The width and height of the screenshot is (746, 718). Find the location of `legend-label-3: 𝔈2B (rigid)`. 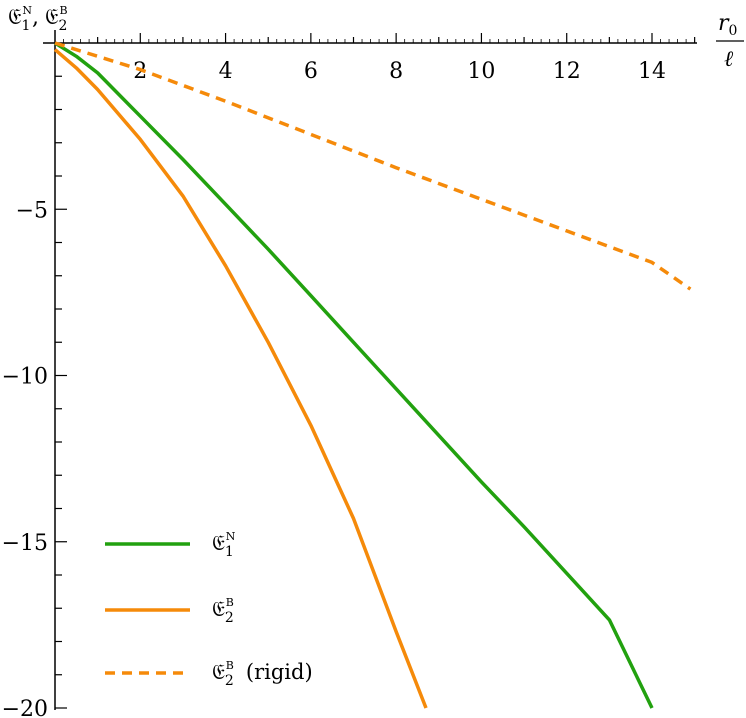

legend-label-3: 𝔈2B (rigid) is located at coordinates (262, 674).